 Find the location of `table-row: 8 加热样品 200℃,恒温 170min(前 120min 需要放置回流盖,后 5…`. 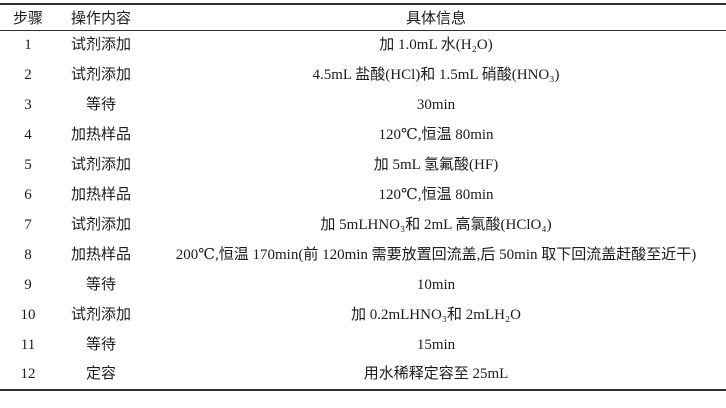

table-row: 8 加热样品 200℃,恒温 170min(前 120min 需要放置回流盖,后 5… is located at coordinates (363, 255).